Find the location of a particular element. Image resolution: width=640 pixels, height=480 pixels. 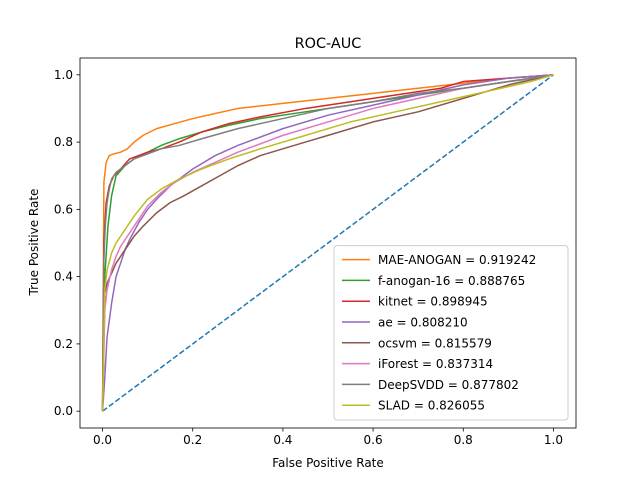

legend-label-4: ocsvm = 0.815579 is located at coordinates (435, 343).